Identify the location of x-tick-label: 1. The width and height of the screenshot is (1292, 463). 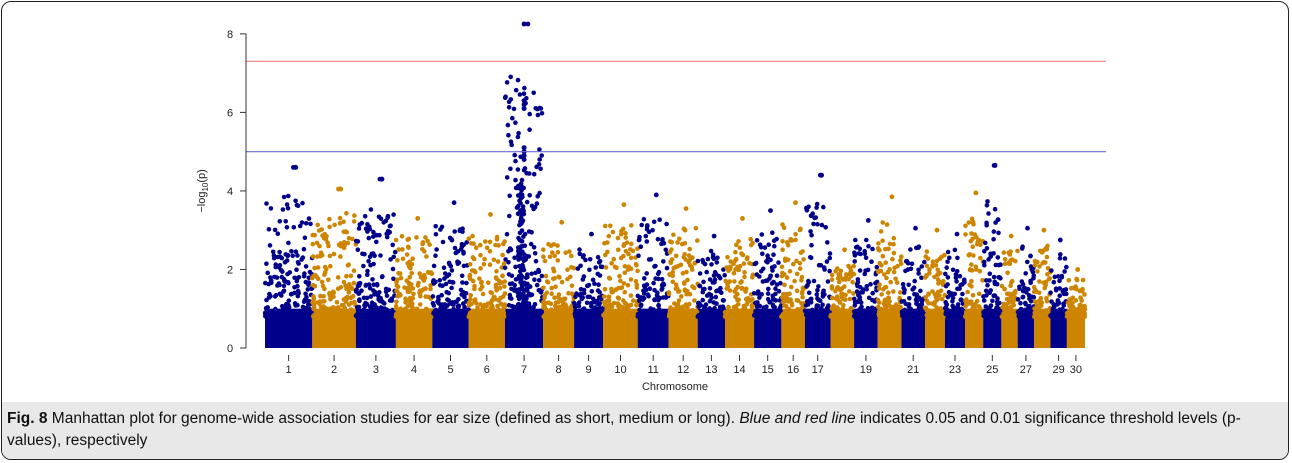
(289, 370).